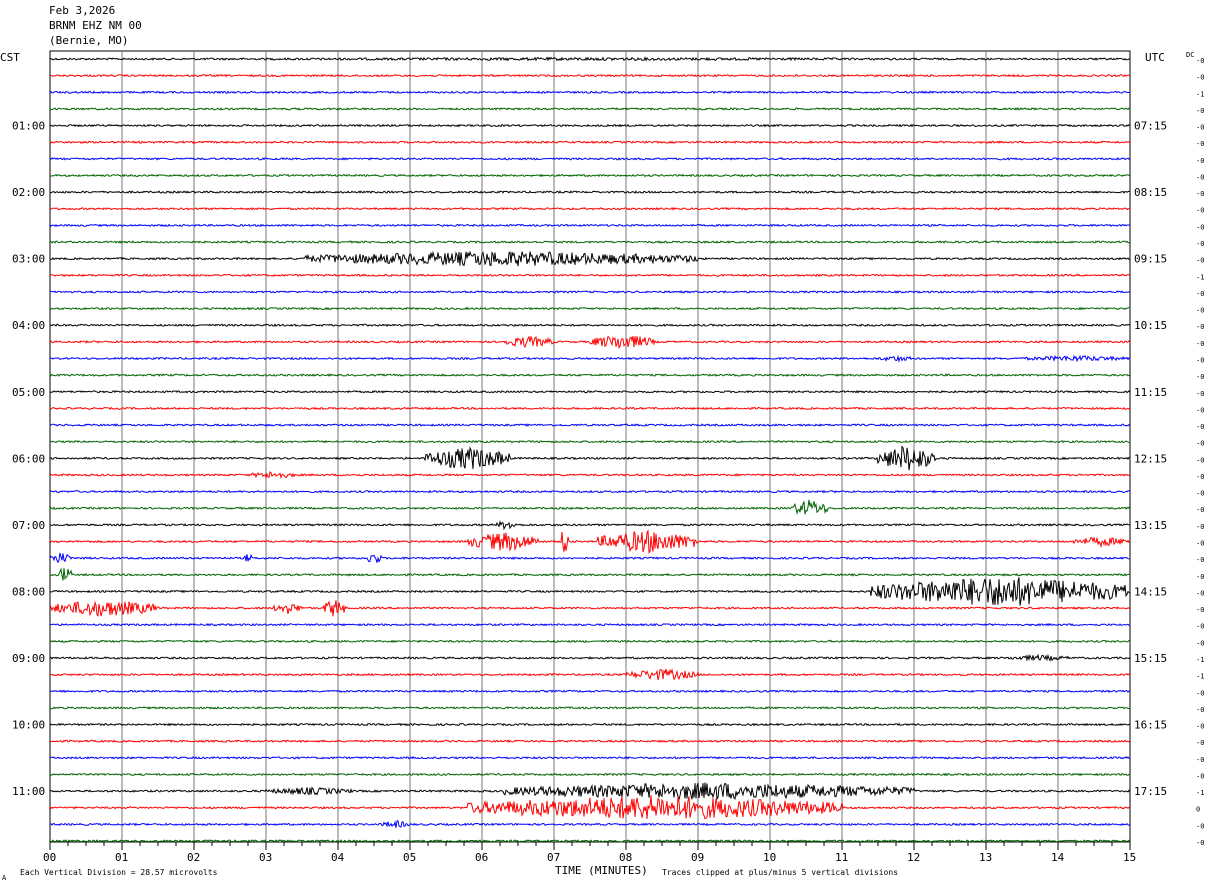 Image resolution: width=1210 pixels, height=886 pixels. Describe the element at coordinates (95, 25) in the screenshot. I see `station-code: BRNM EHZ NM 00` at that location.